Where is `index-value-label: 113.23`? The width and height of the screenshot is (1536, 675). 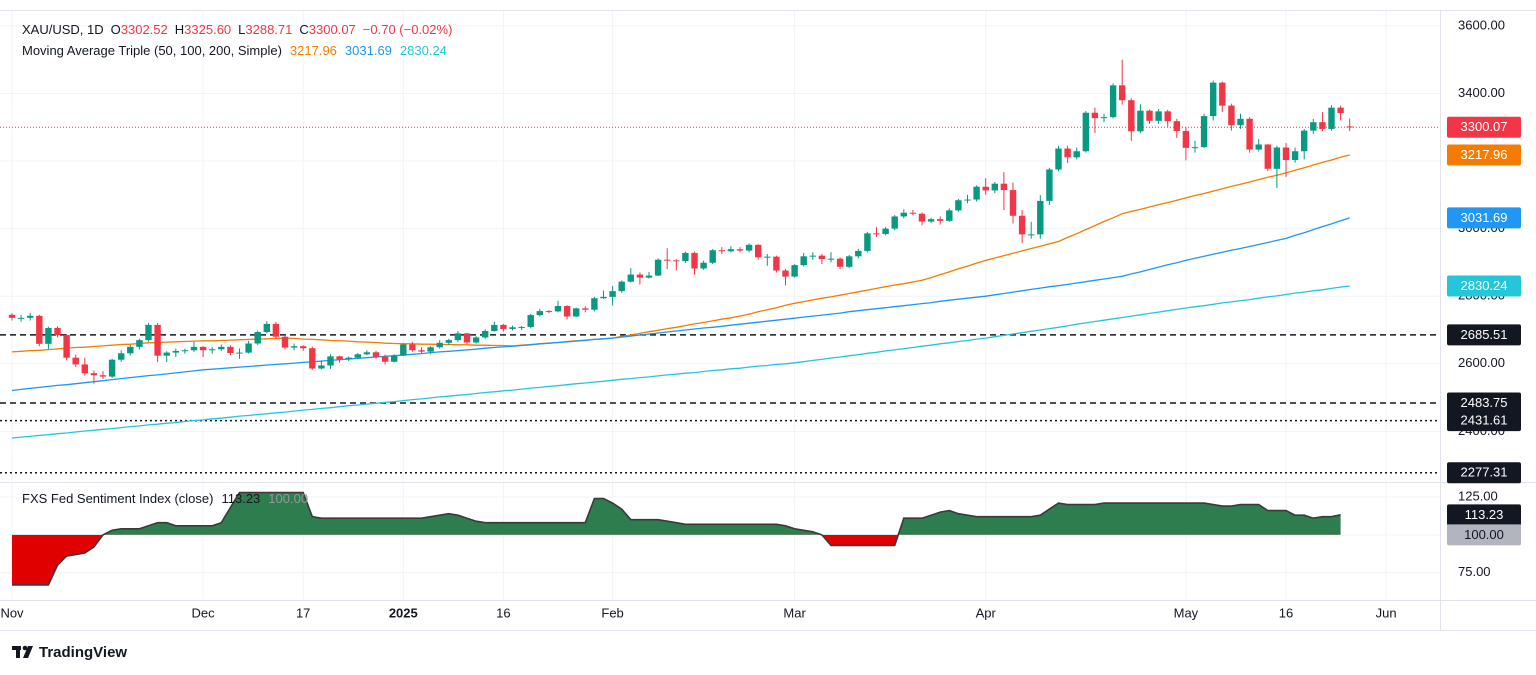
index-value-label: 113.23 is located at coordinates (1484, 514).